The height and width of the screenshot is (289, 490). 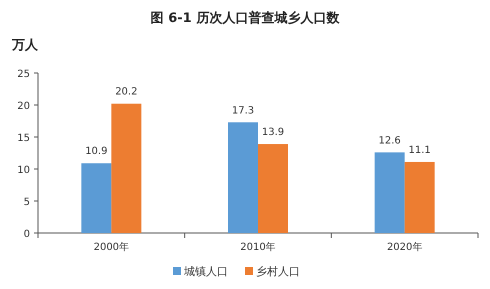 What do you see at coordinates (245, 18) in the screenshot?
I see `chart-title: 图 6-1 历次人口普查城乡人口数` at bounding box center [245, 18].